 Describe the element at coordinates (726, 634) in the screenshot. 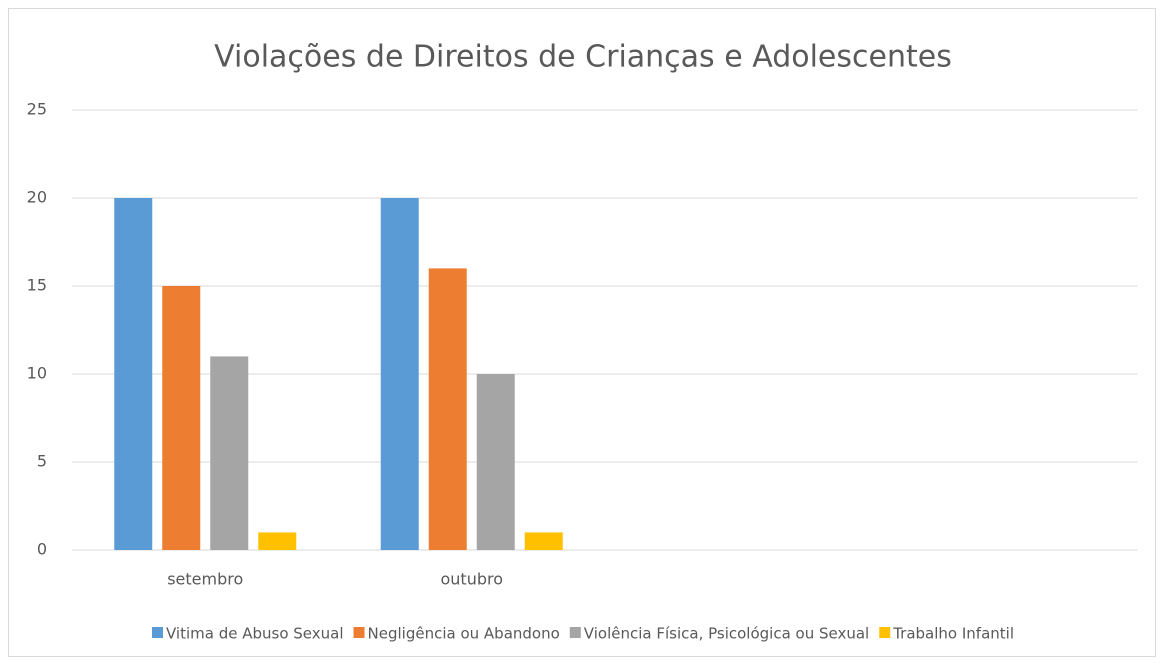

I see `legend-label: Violência Física, Psicológica ou Sexual` at that location.